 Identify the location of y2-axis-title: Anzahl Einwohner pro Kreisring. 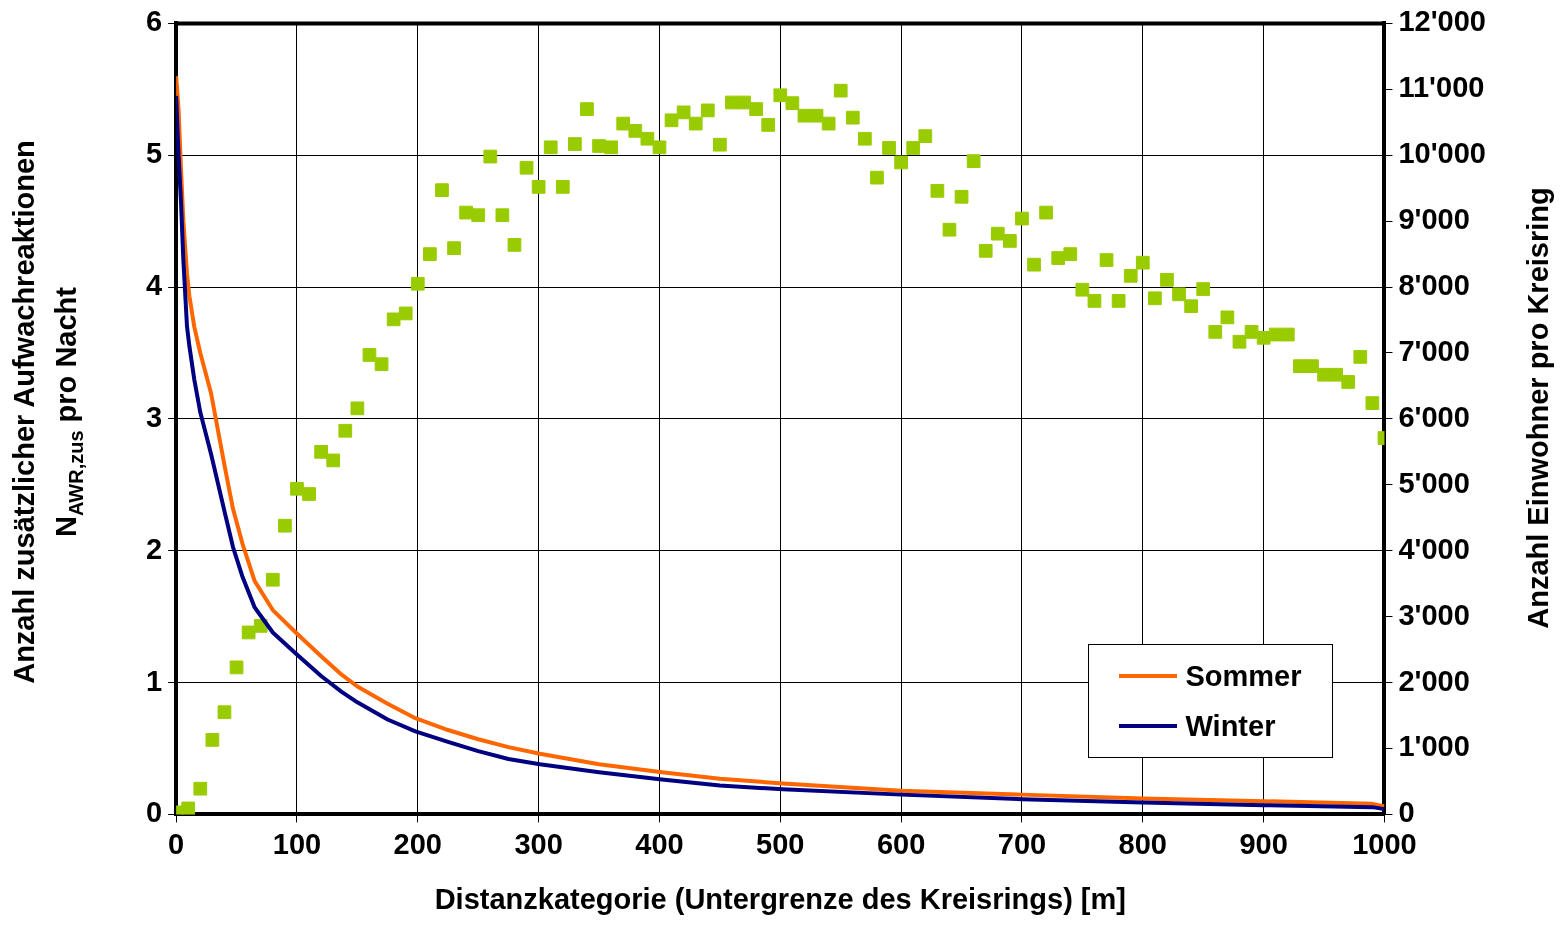
(1538, 408).